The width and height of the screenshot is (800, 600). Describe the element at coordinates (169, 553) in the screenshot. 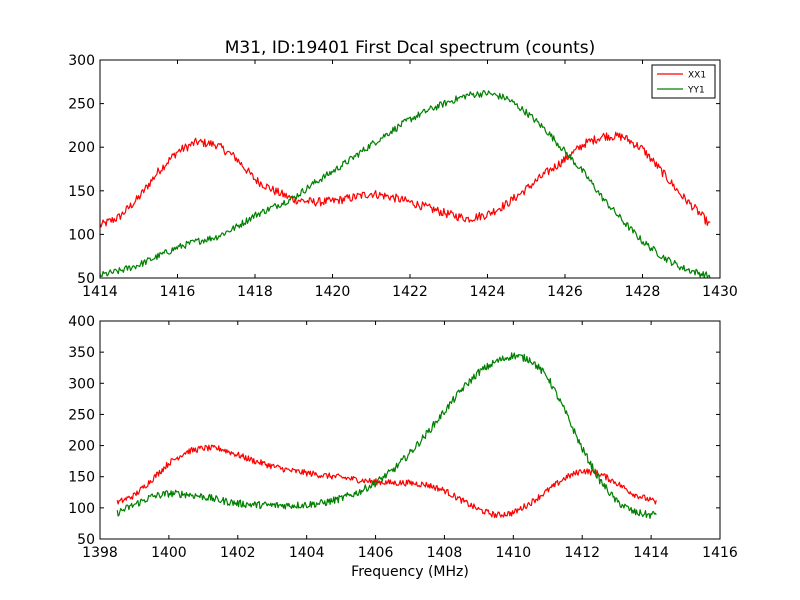

I see `bottom-xtick-label: 1400` at that location.